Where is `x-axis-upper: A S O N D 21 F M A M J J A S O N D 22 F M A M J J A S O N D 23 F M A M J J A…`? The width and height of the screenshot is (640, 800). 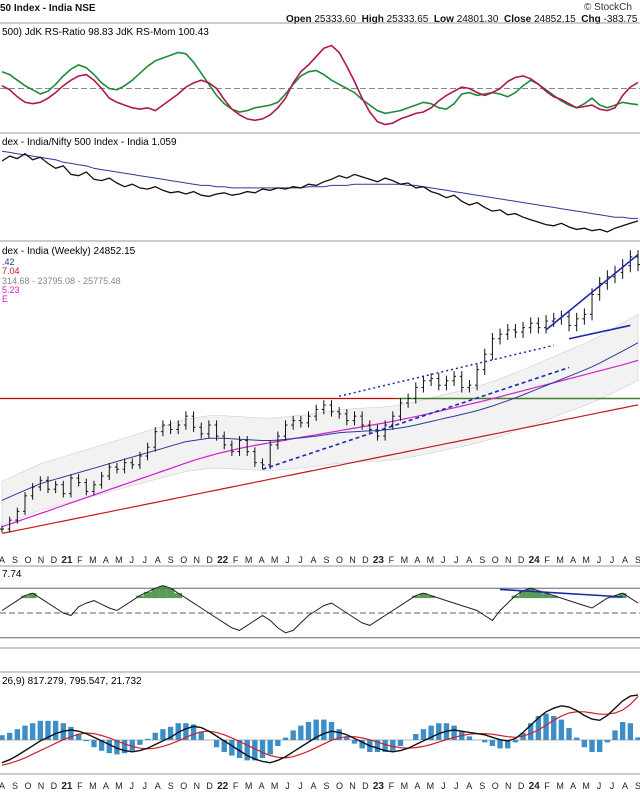 x-axis-upper: A S O N D 21 F M A M J J A S O N D 22 F M A M J J A S O N D 23 F M A M J J A… is located at coordinates (320, 560).